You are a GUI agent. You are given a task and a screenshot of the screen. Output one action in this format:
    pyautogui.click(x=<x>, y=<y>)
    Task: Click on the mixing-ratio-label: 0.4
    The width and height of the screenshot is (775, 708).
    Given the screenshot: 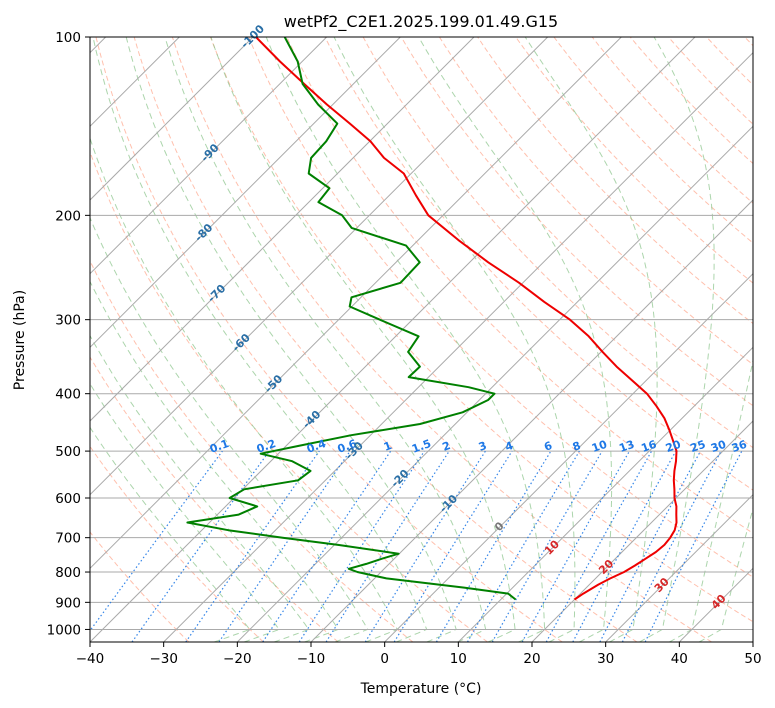 What is the action you would take?
    pyautogui.click(x=316, y=446)
    